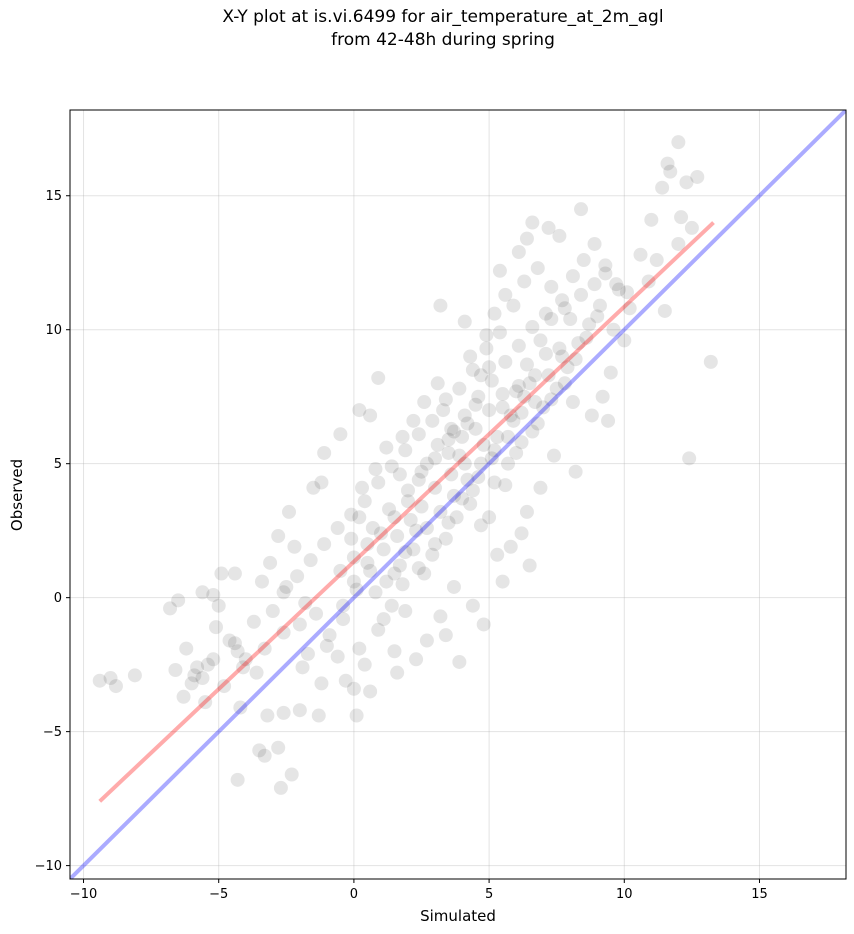 This screenshot has width=854, height=934. What do you see at coordinates (53, 196) in the screenshot?
I see `y-tick-label: 15` at bounding box center [53, 196].